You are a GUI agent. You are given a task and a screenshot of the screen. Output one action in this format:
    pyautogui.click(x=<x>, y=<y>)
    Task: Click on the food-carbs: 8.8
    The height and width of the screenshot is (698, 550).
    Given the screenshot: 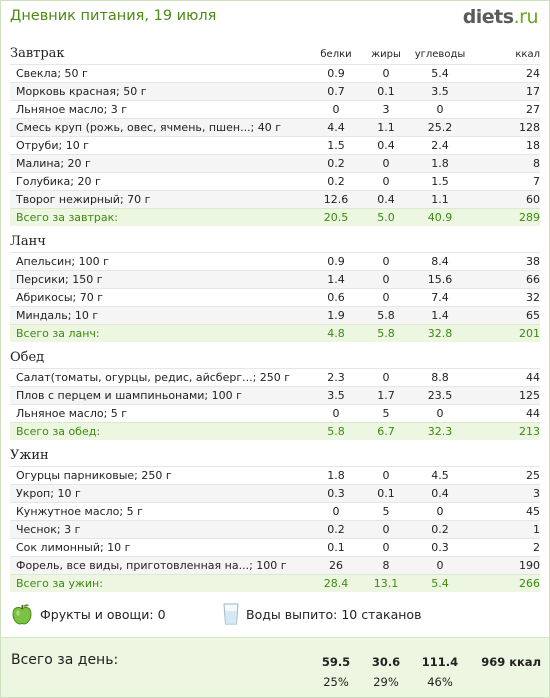 What is the action you would take?
    pyautogui.click(x=440, y=377)
    